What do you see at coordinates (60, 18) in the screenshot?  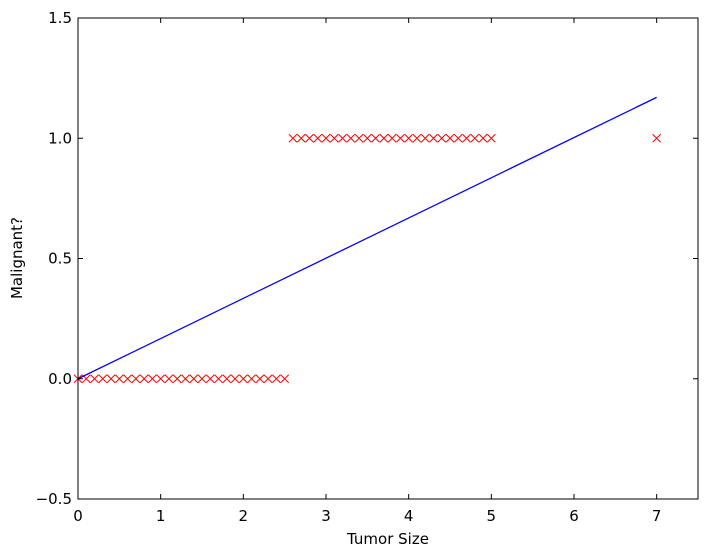 I see `y-tick-label: 1.5` at bounding box center [60, 18].